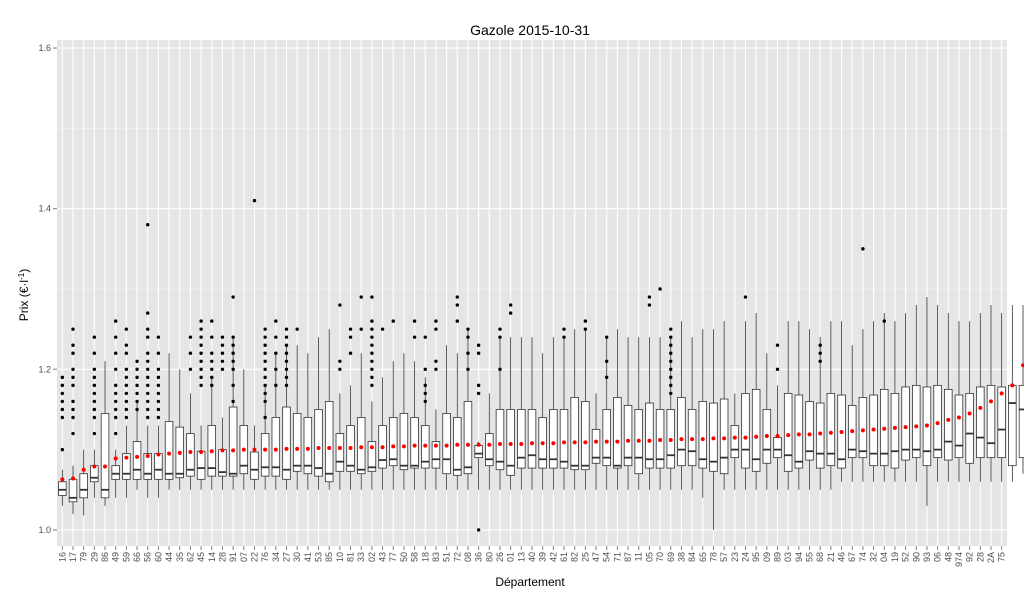 Image resolution: width=1024 pixels, height=600 pixels. Describe the element at coordinates (116, 557) in the screenshot. I see `x-tick-label: 49` at that location.